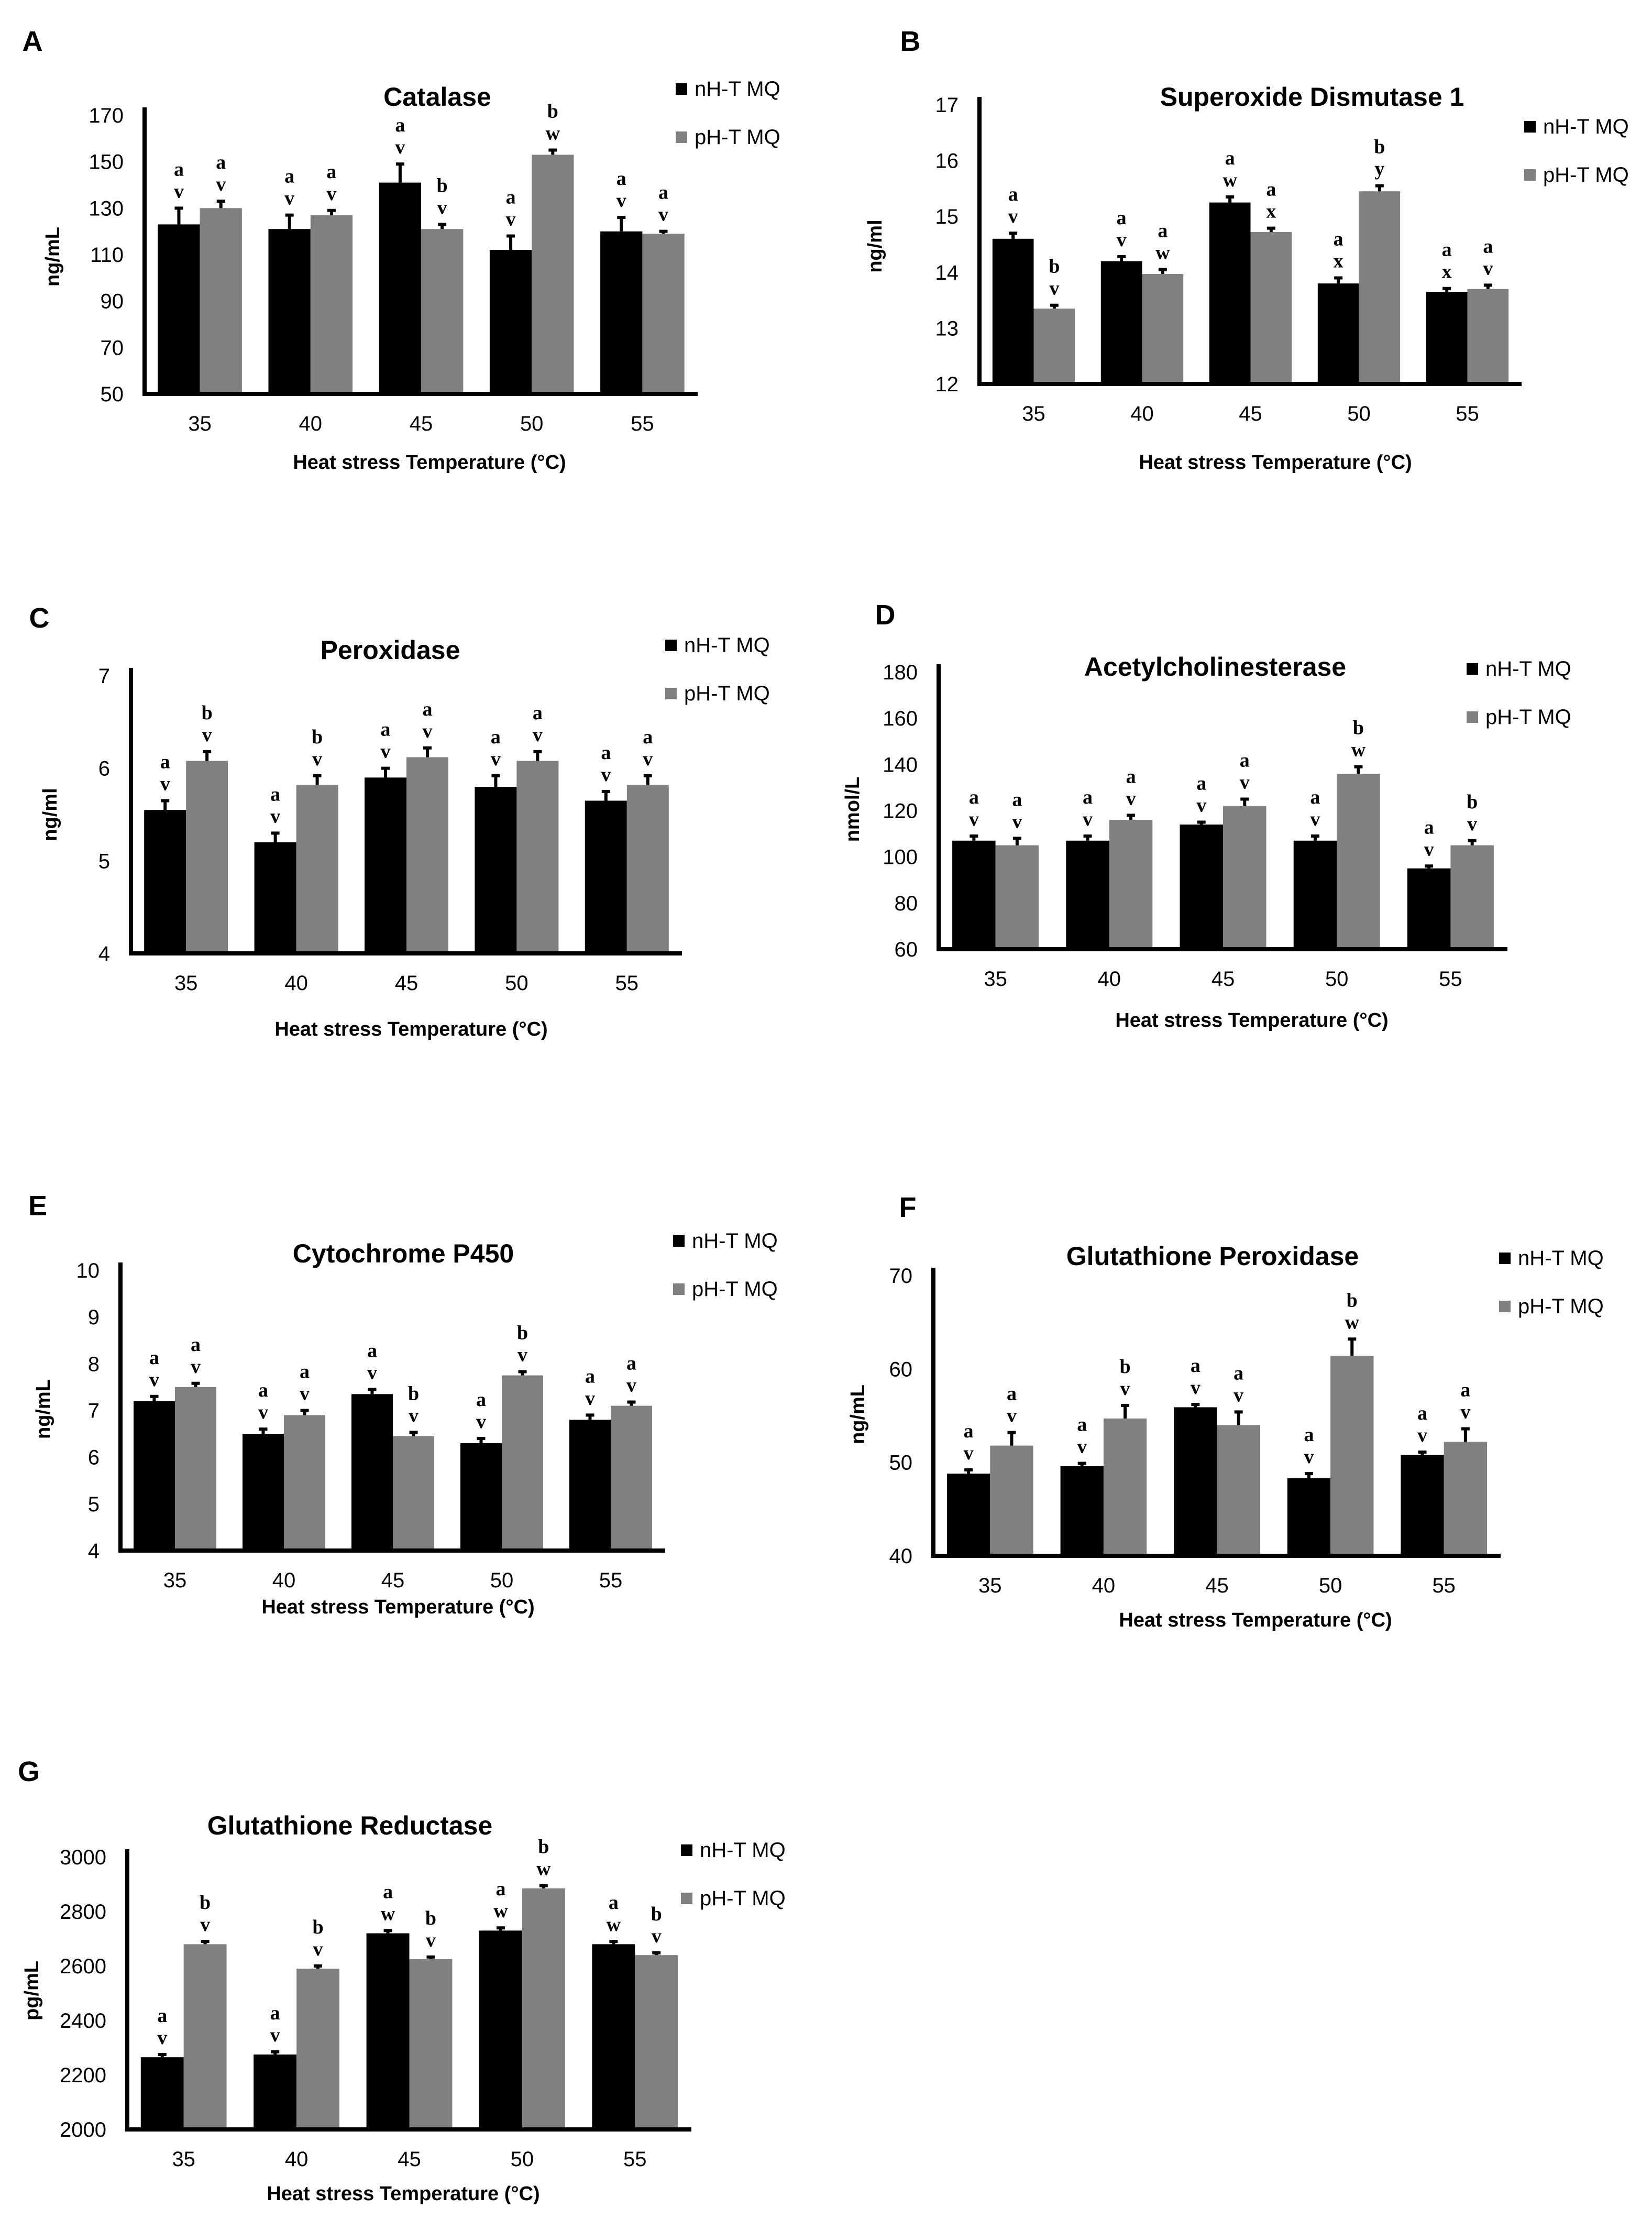 The image size is (1652, 2230). What do you see at coordinates (350, 1825) in the screenshot?
I see `chart-title: Glutathione Reductase` at bounding box center [350, 1825].